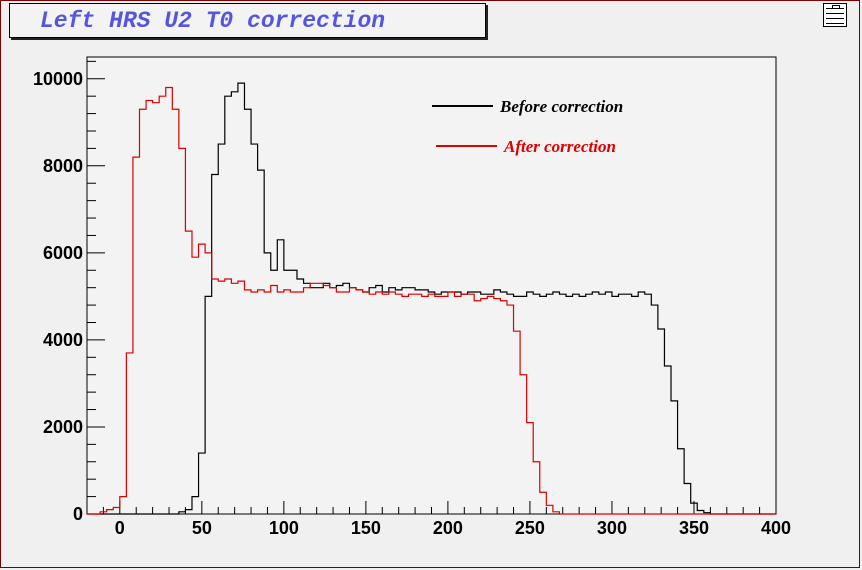 The image size is (862, 570). What do you see at coordinates (63, 427) in the screenshot?
I see `y-tick-label: 2000` at bounding box center [63, 427].